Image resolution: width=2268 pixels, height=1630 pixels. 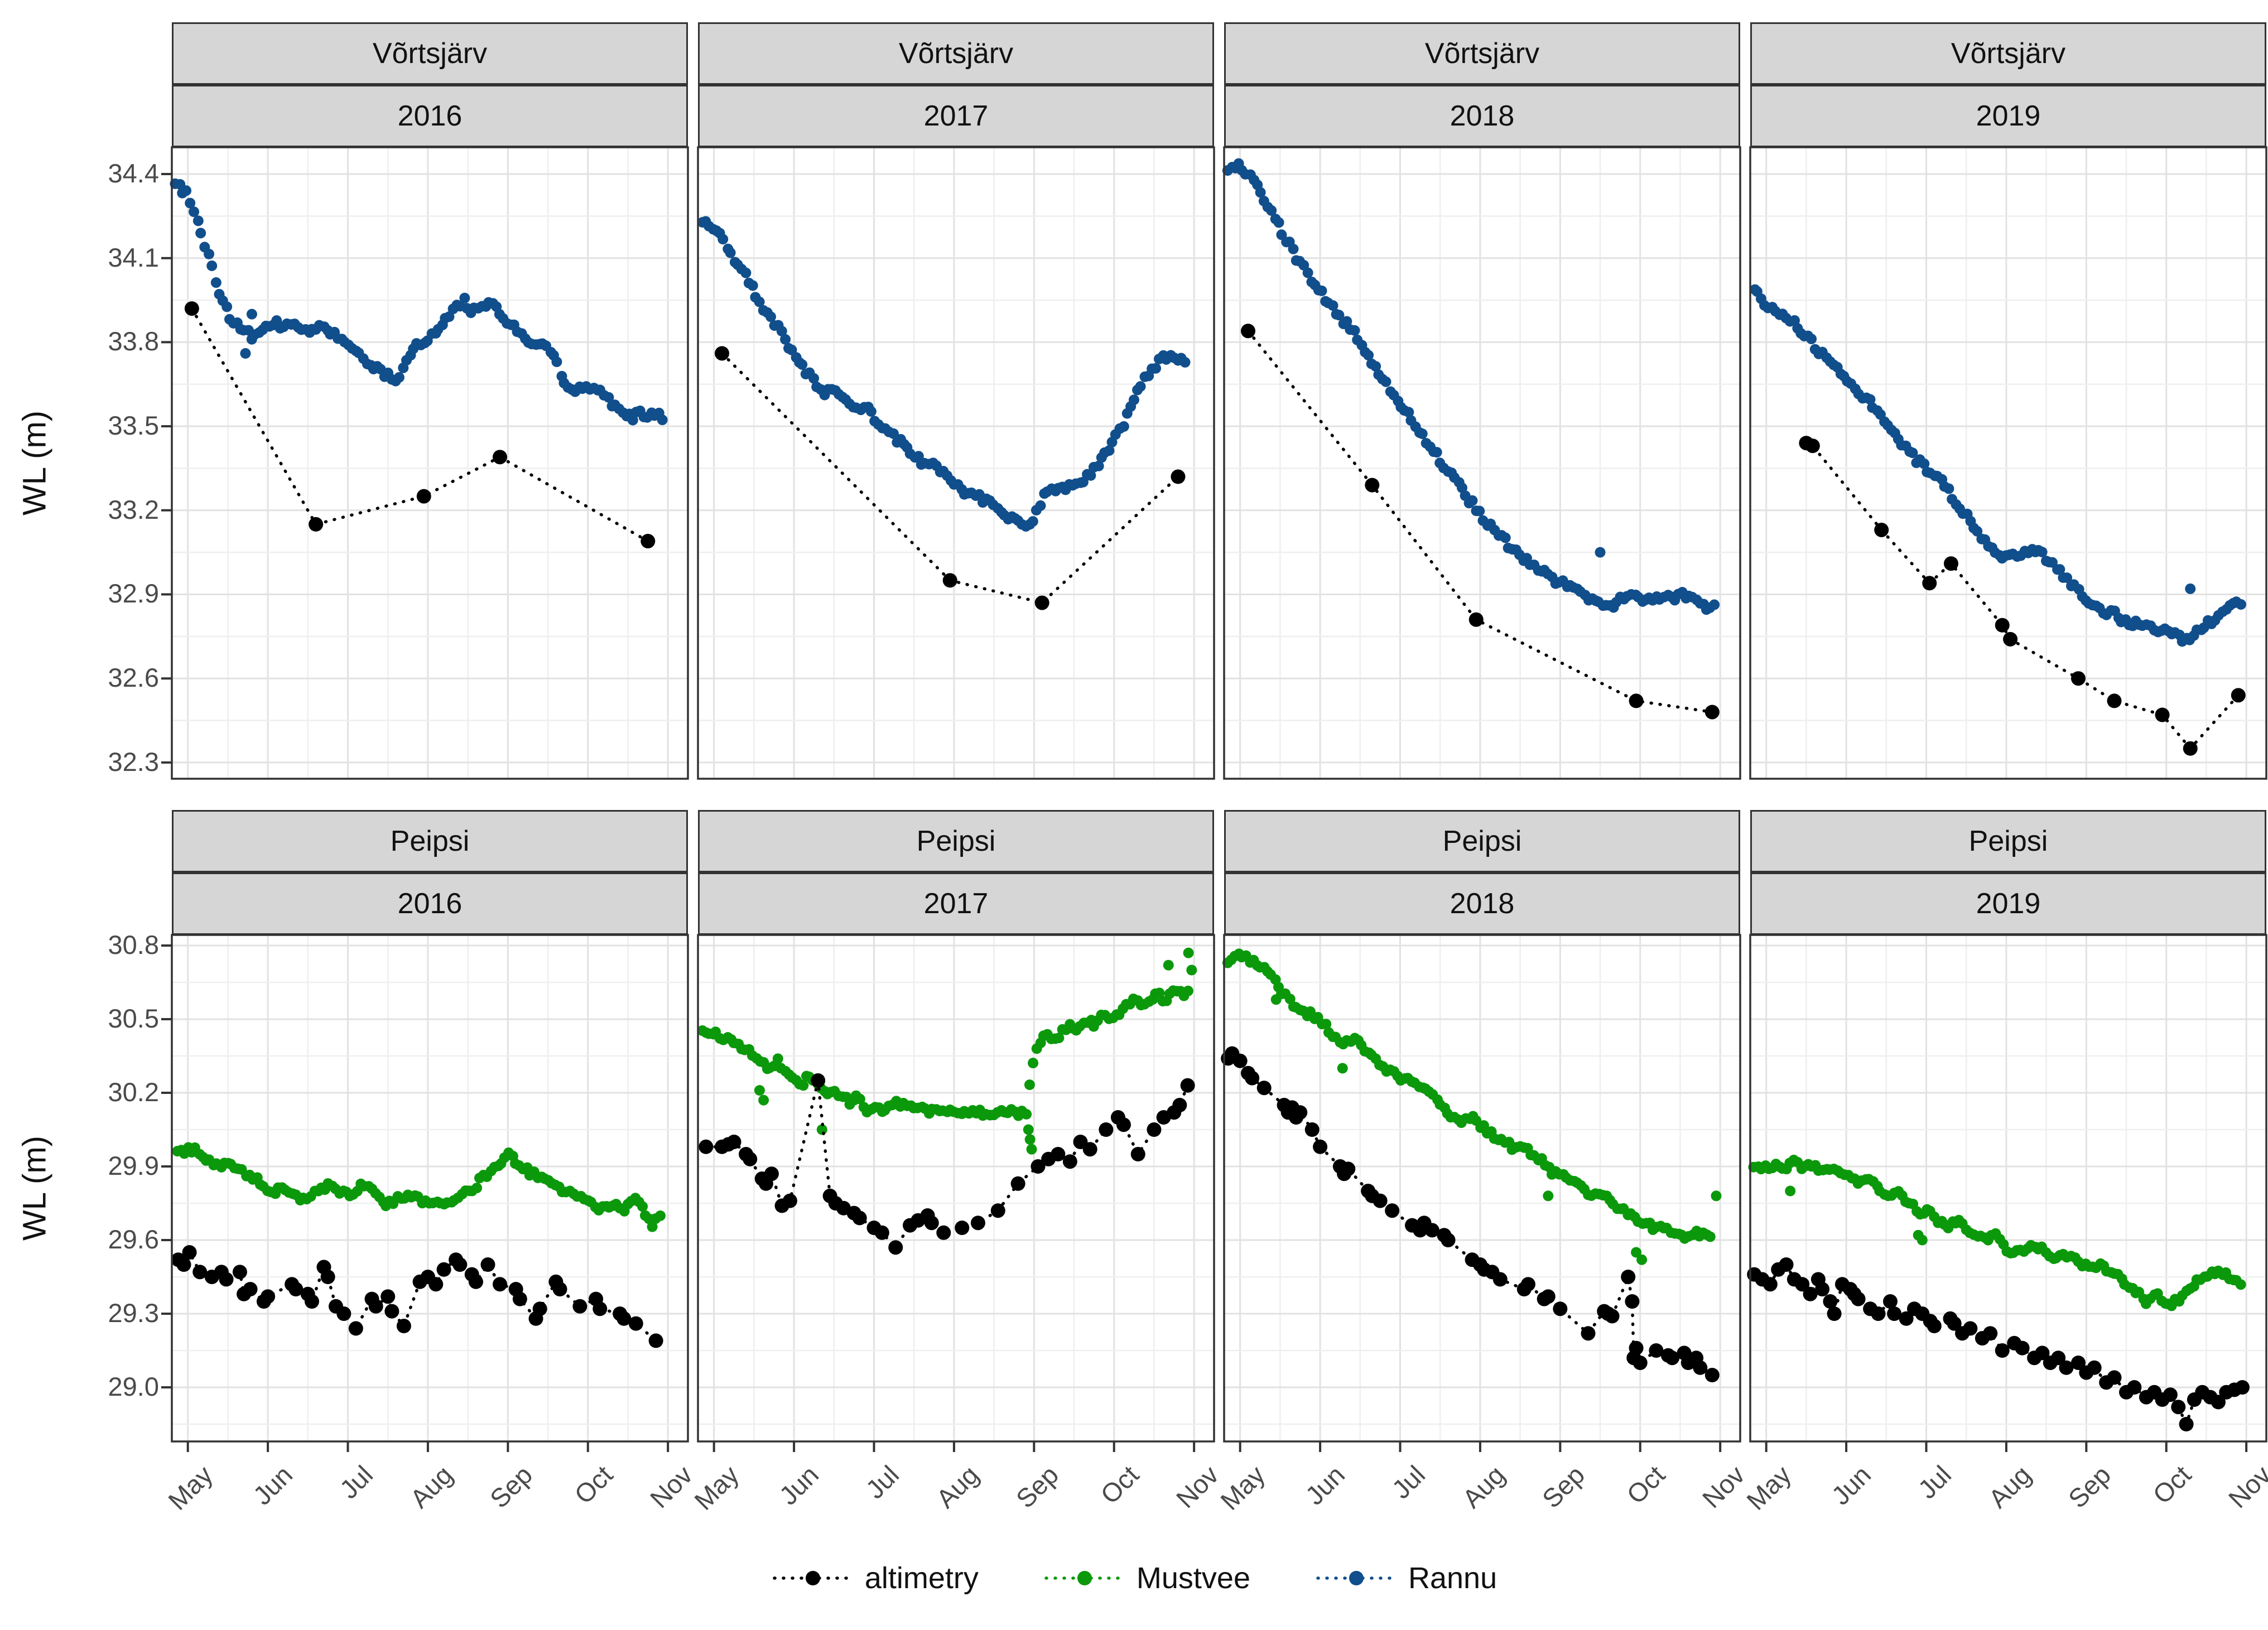 What do you see at coordinates (133, 173) in the screenshot?
I see `y-tick-label: 34.4` at bounding box center [133, 173].